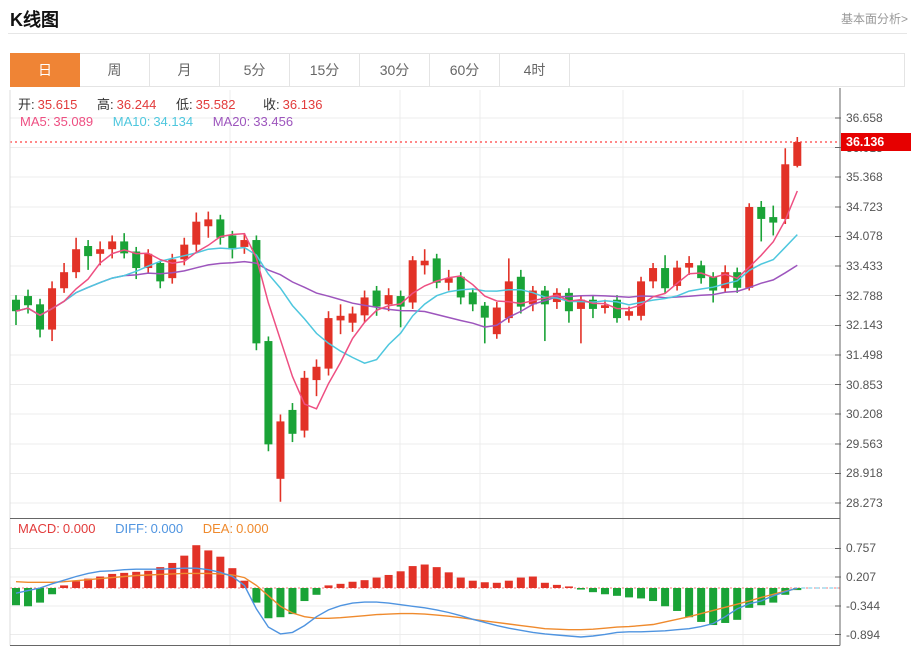  I want to click on tab-月: 月, so click(185, 70).